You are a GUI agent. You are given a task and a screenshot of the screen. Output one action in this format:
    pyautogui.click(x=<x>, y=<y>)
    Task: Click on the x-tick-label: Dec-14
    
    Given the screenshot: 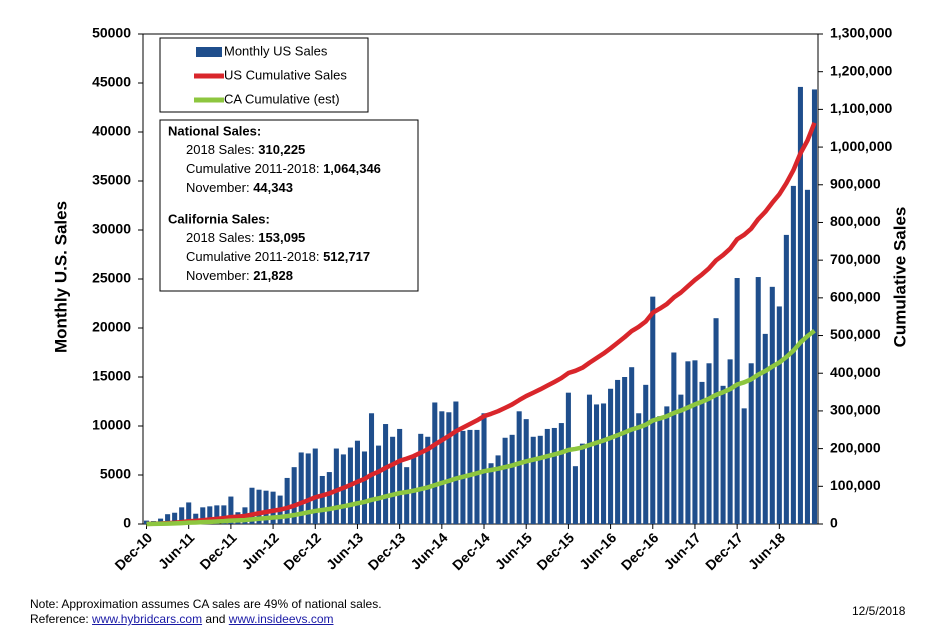 What is the action you would take?
    pyautogui.click(x=471, y=551)
    